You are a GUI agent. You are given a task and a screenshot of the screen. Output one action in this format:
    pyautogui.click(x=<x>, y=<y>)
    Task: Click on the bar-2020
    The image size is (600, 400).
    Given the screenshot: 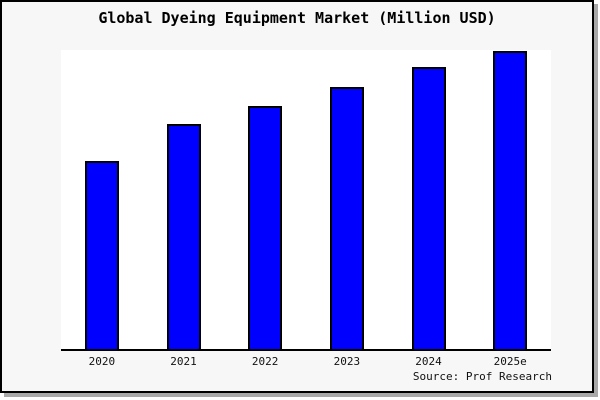 What is the action you would take?
    pyautogui.click(x=101, y=255)
    